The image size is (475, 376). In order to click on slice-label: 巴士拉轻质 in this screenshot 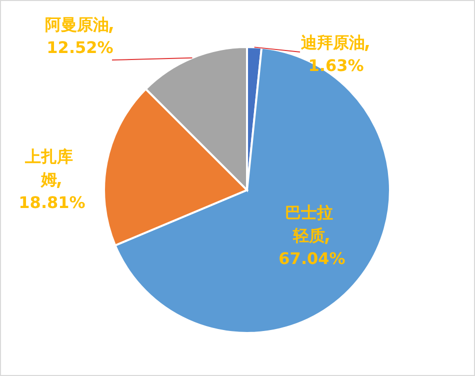, I will do `click(309, 224)`.